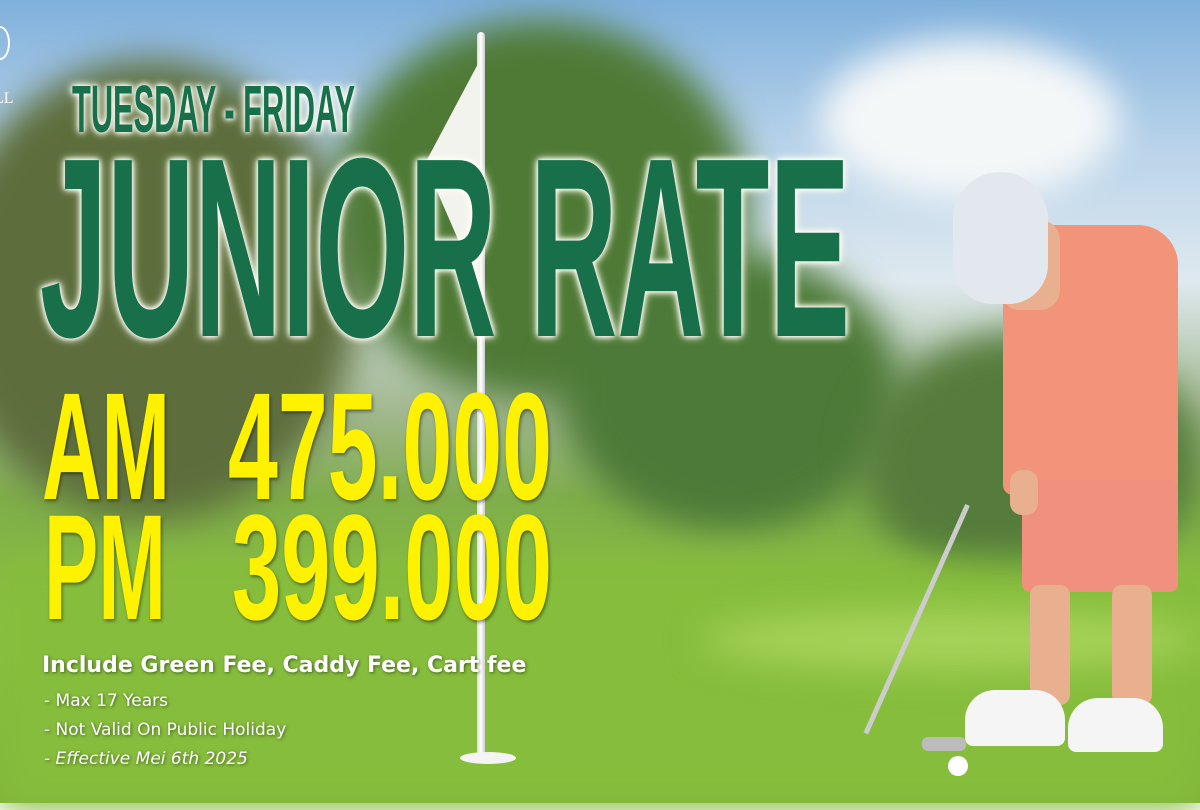  I want to click on am-label: AM, so click(106, 447).